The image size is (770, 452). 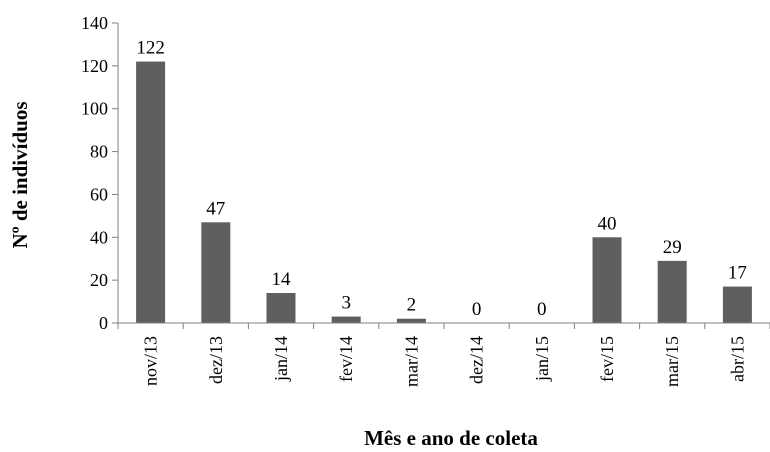 What do you see at coordinates (672, 247) in the screenshot?
I see `data-label: 29` at bounding box center [672, 247].